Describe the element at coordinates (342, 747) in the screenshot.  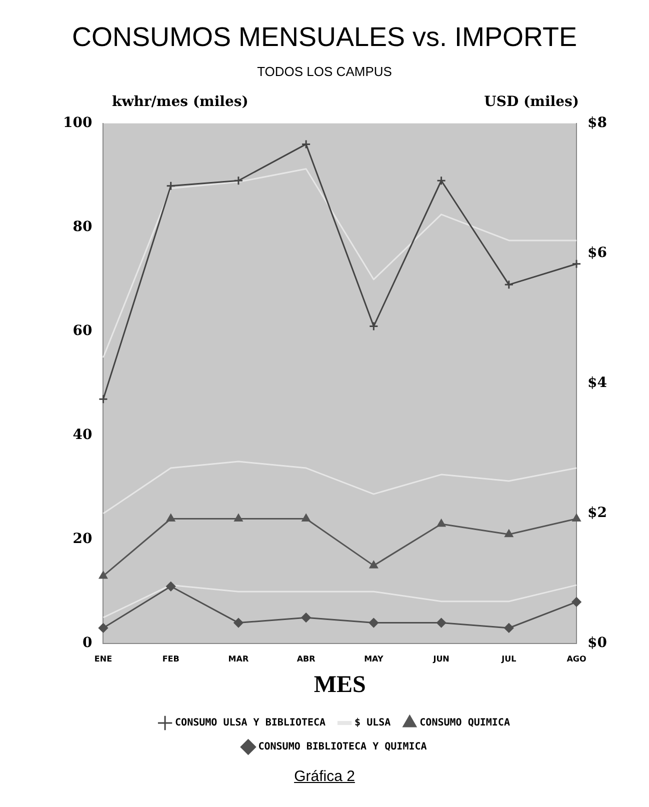
I see `legend-label: CONSUMO BIBLIOTECA Y QUIMICA` at that location.